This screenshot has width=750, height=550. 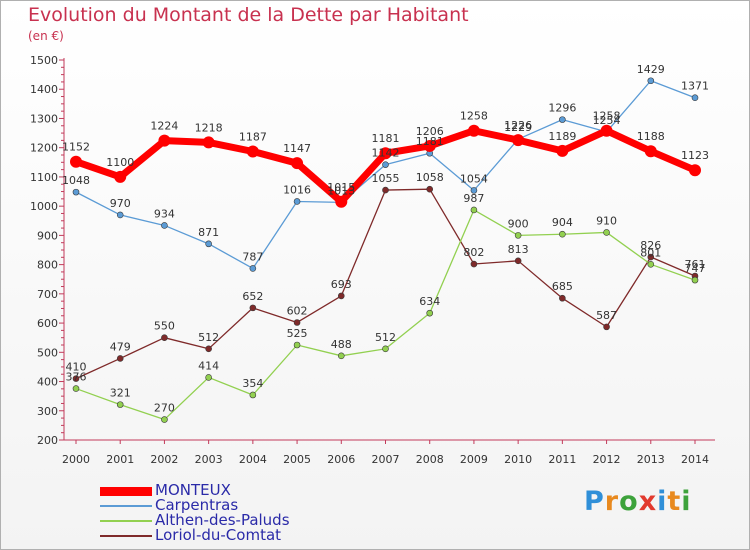 What do you see at coordinates (607, 116) in the screenshot?
I see `data-label: 1258` at bounding box center [607, 116].